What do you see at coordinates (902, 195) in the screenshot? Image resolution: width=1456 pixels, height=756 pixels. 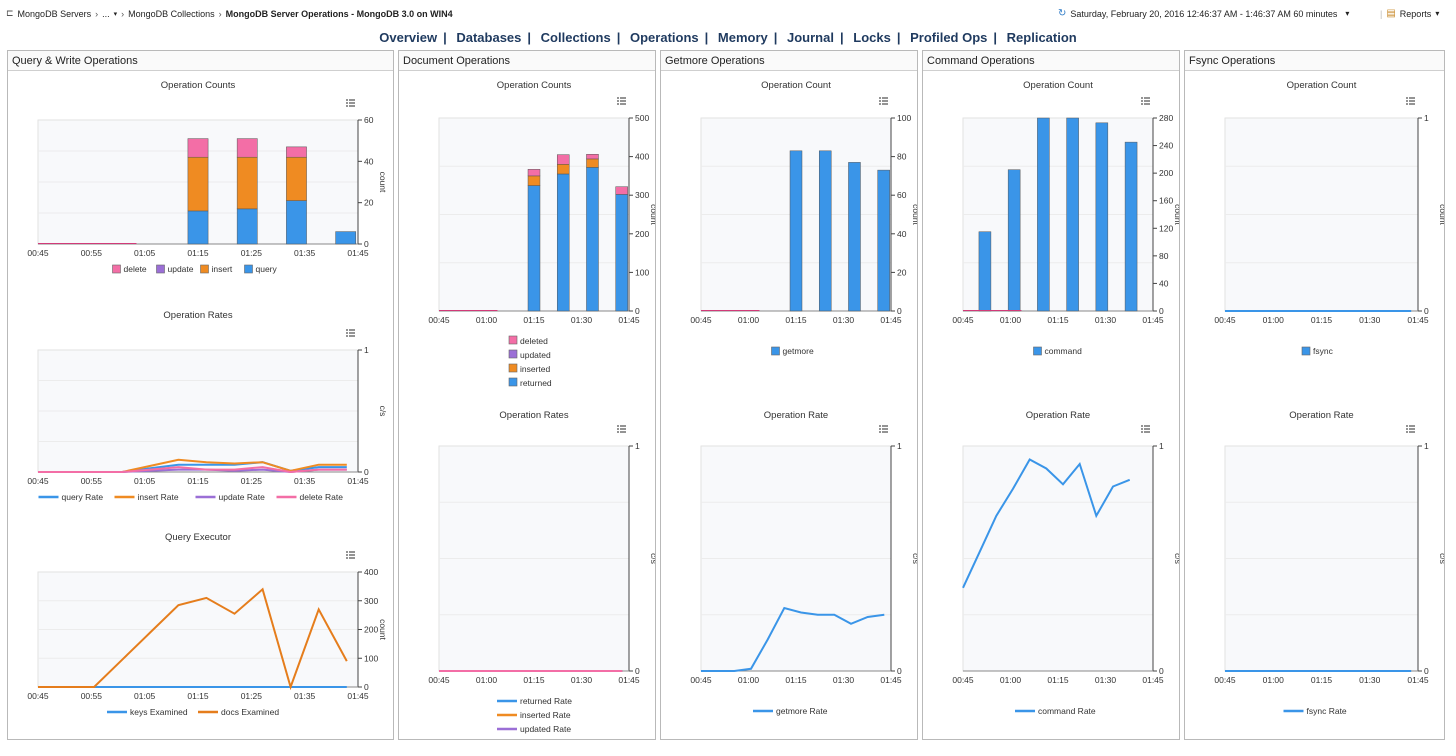 I see `y-tick-label: 60` at bounding box center [902, 195].